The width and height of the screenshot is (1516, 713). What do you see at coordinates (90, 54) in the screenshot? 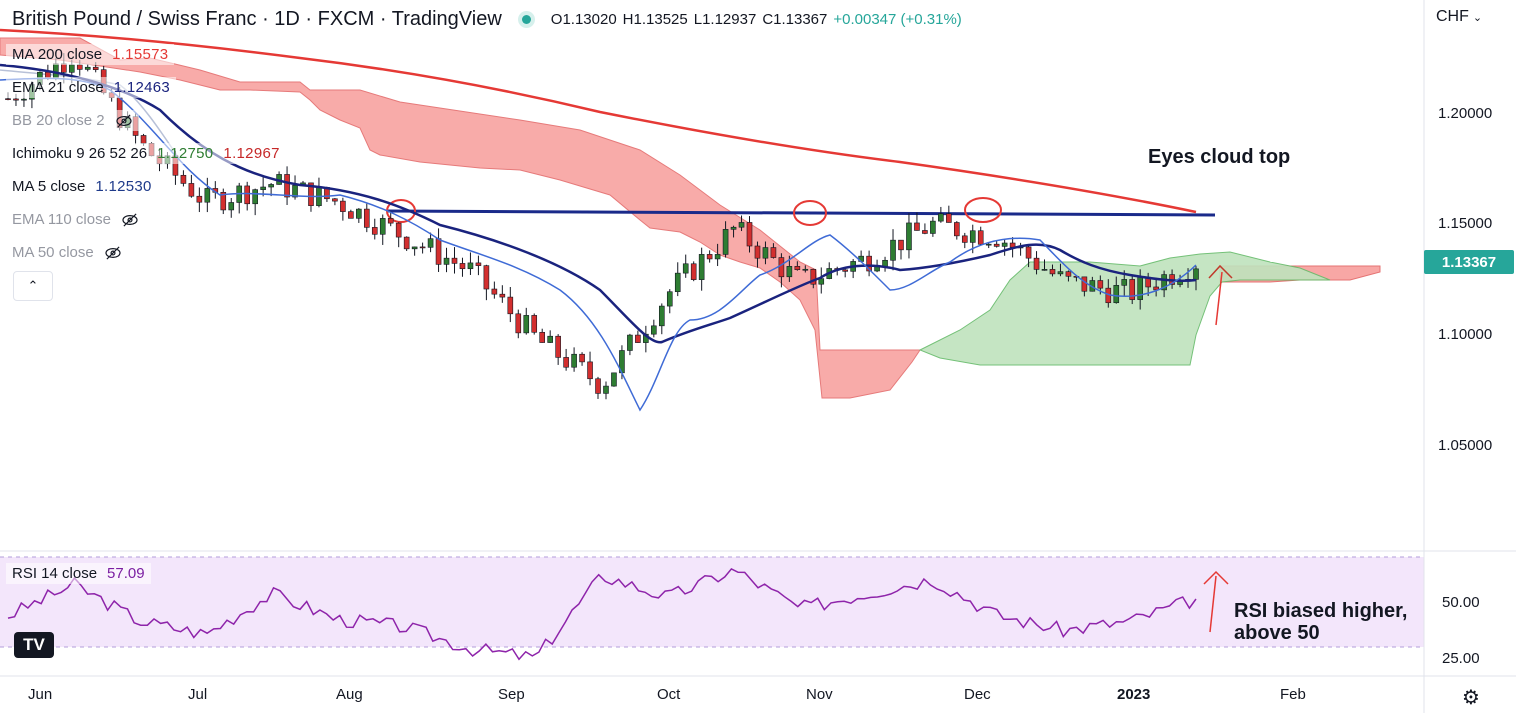
I see `legend-ma200: MA 200 close 1.15573` at bounding box center [90, 54].